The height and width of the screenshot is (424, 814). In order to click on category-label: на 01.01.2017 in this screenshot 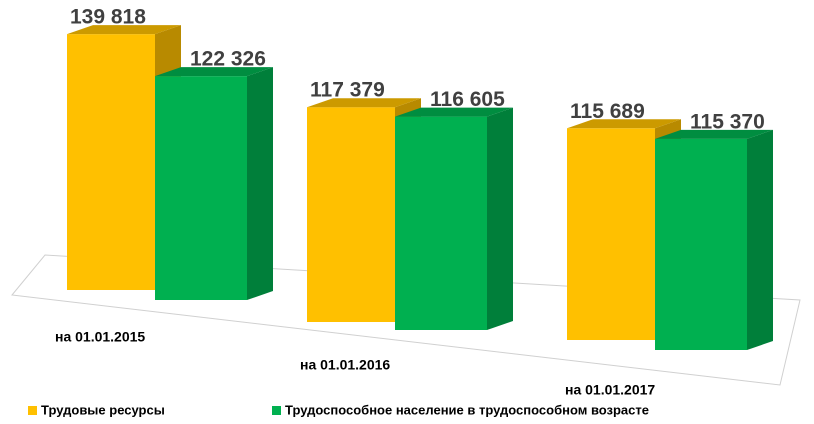, I will do `click(610, 390)`.